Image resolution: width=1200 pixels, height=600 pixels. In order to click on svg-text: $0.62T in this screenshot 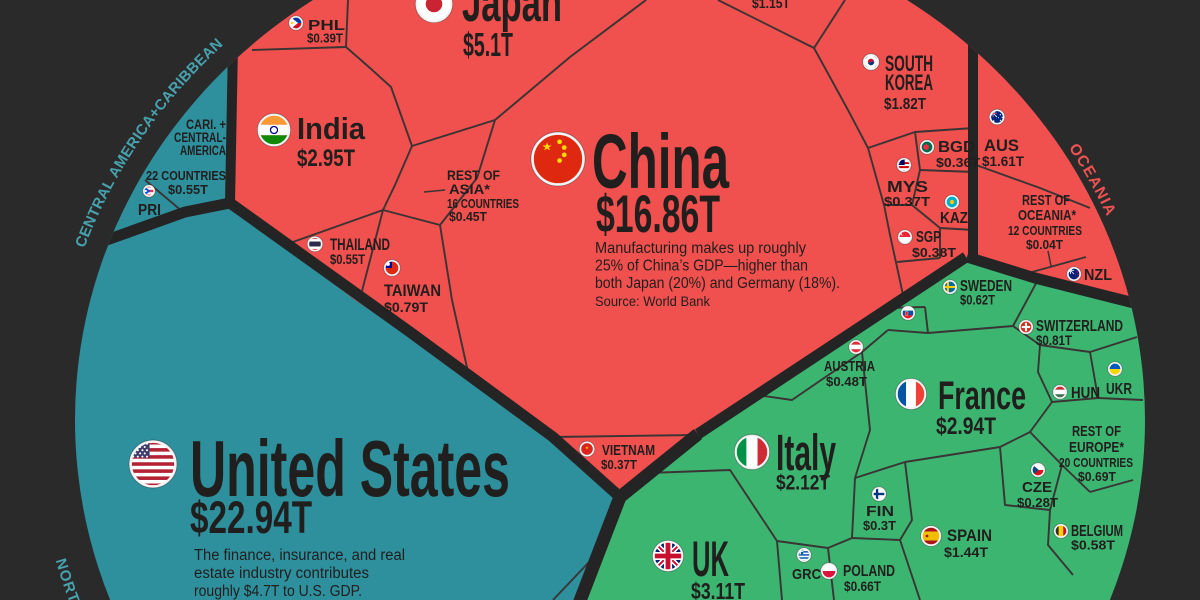, I will do `click(978, 300)`.